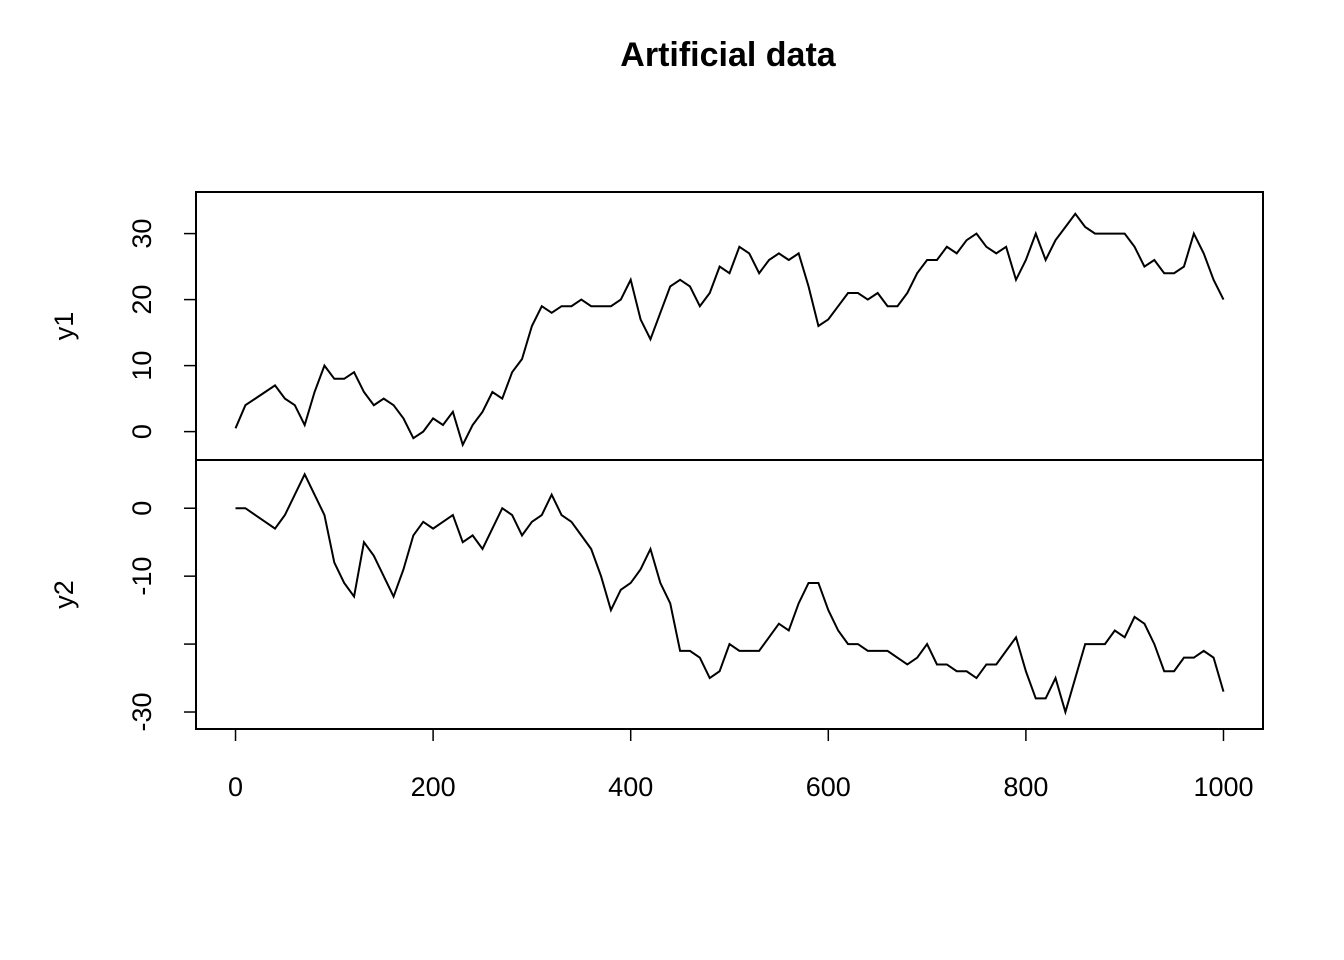 This screenshot has height=960, width=1344. I want to click on y-tick-label: -30, so click(142, 712).